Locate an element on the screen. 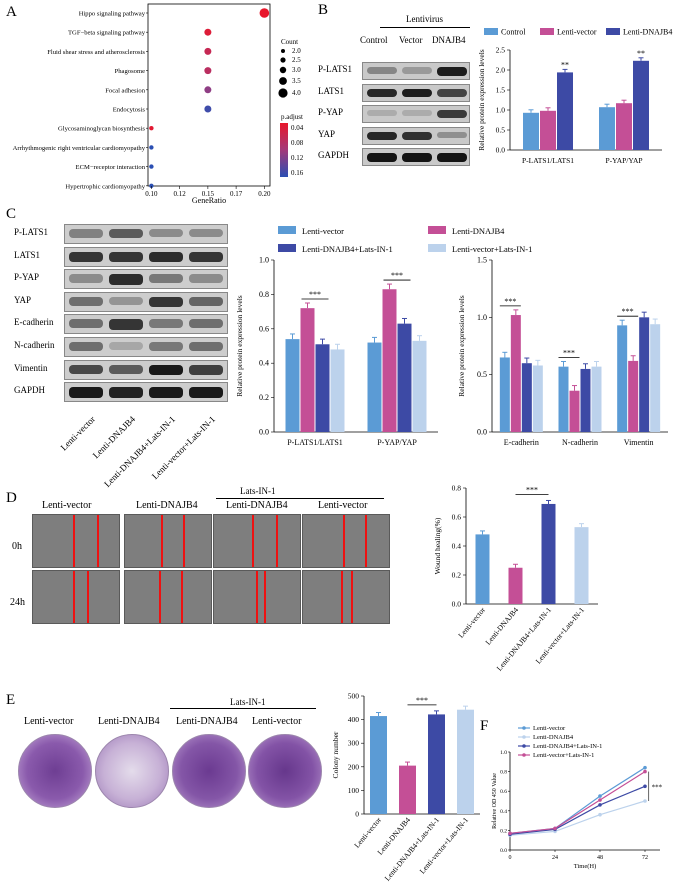 The height and width of the screenshot is (883, 676). y-tick-label: 400 is located at coordinates (354, 719).